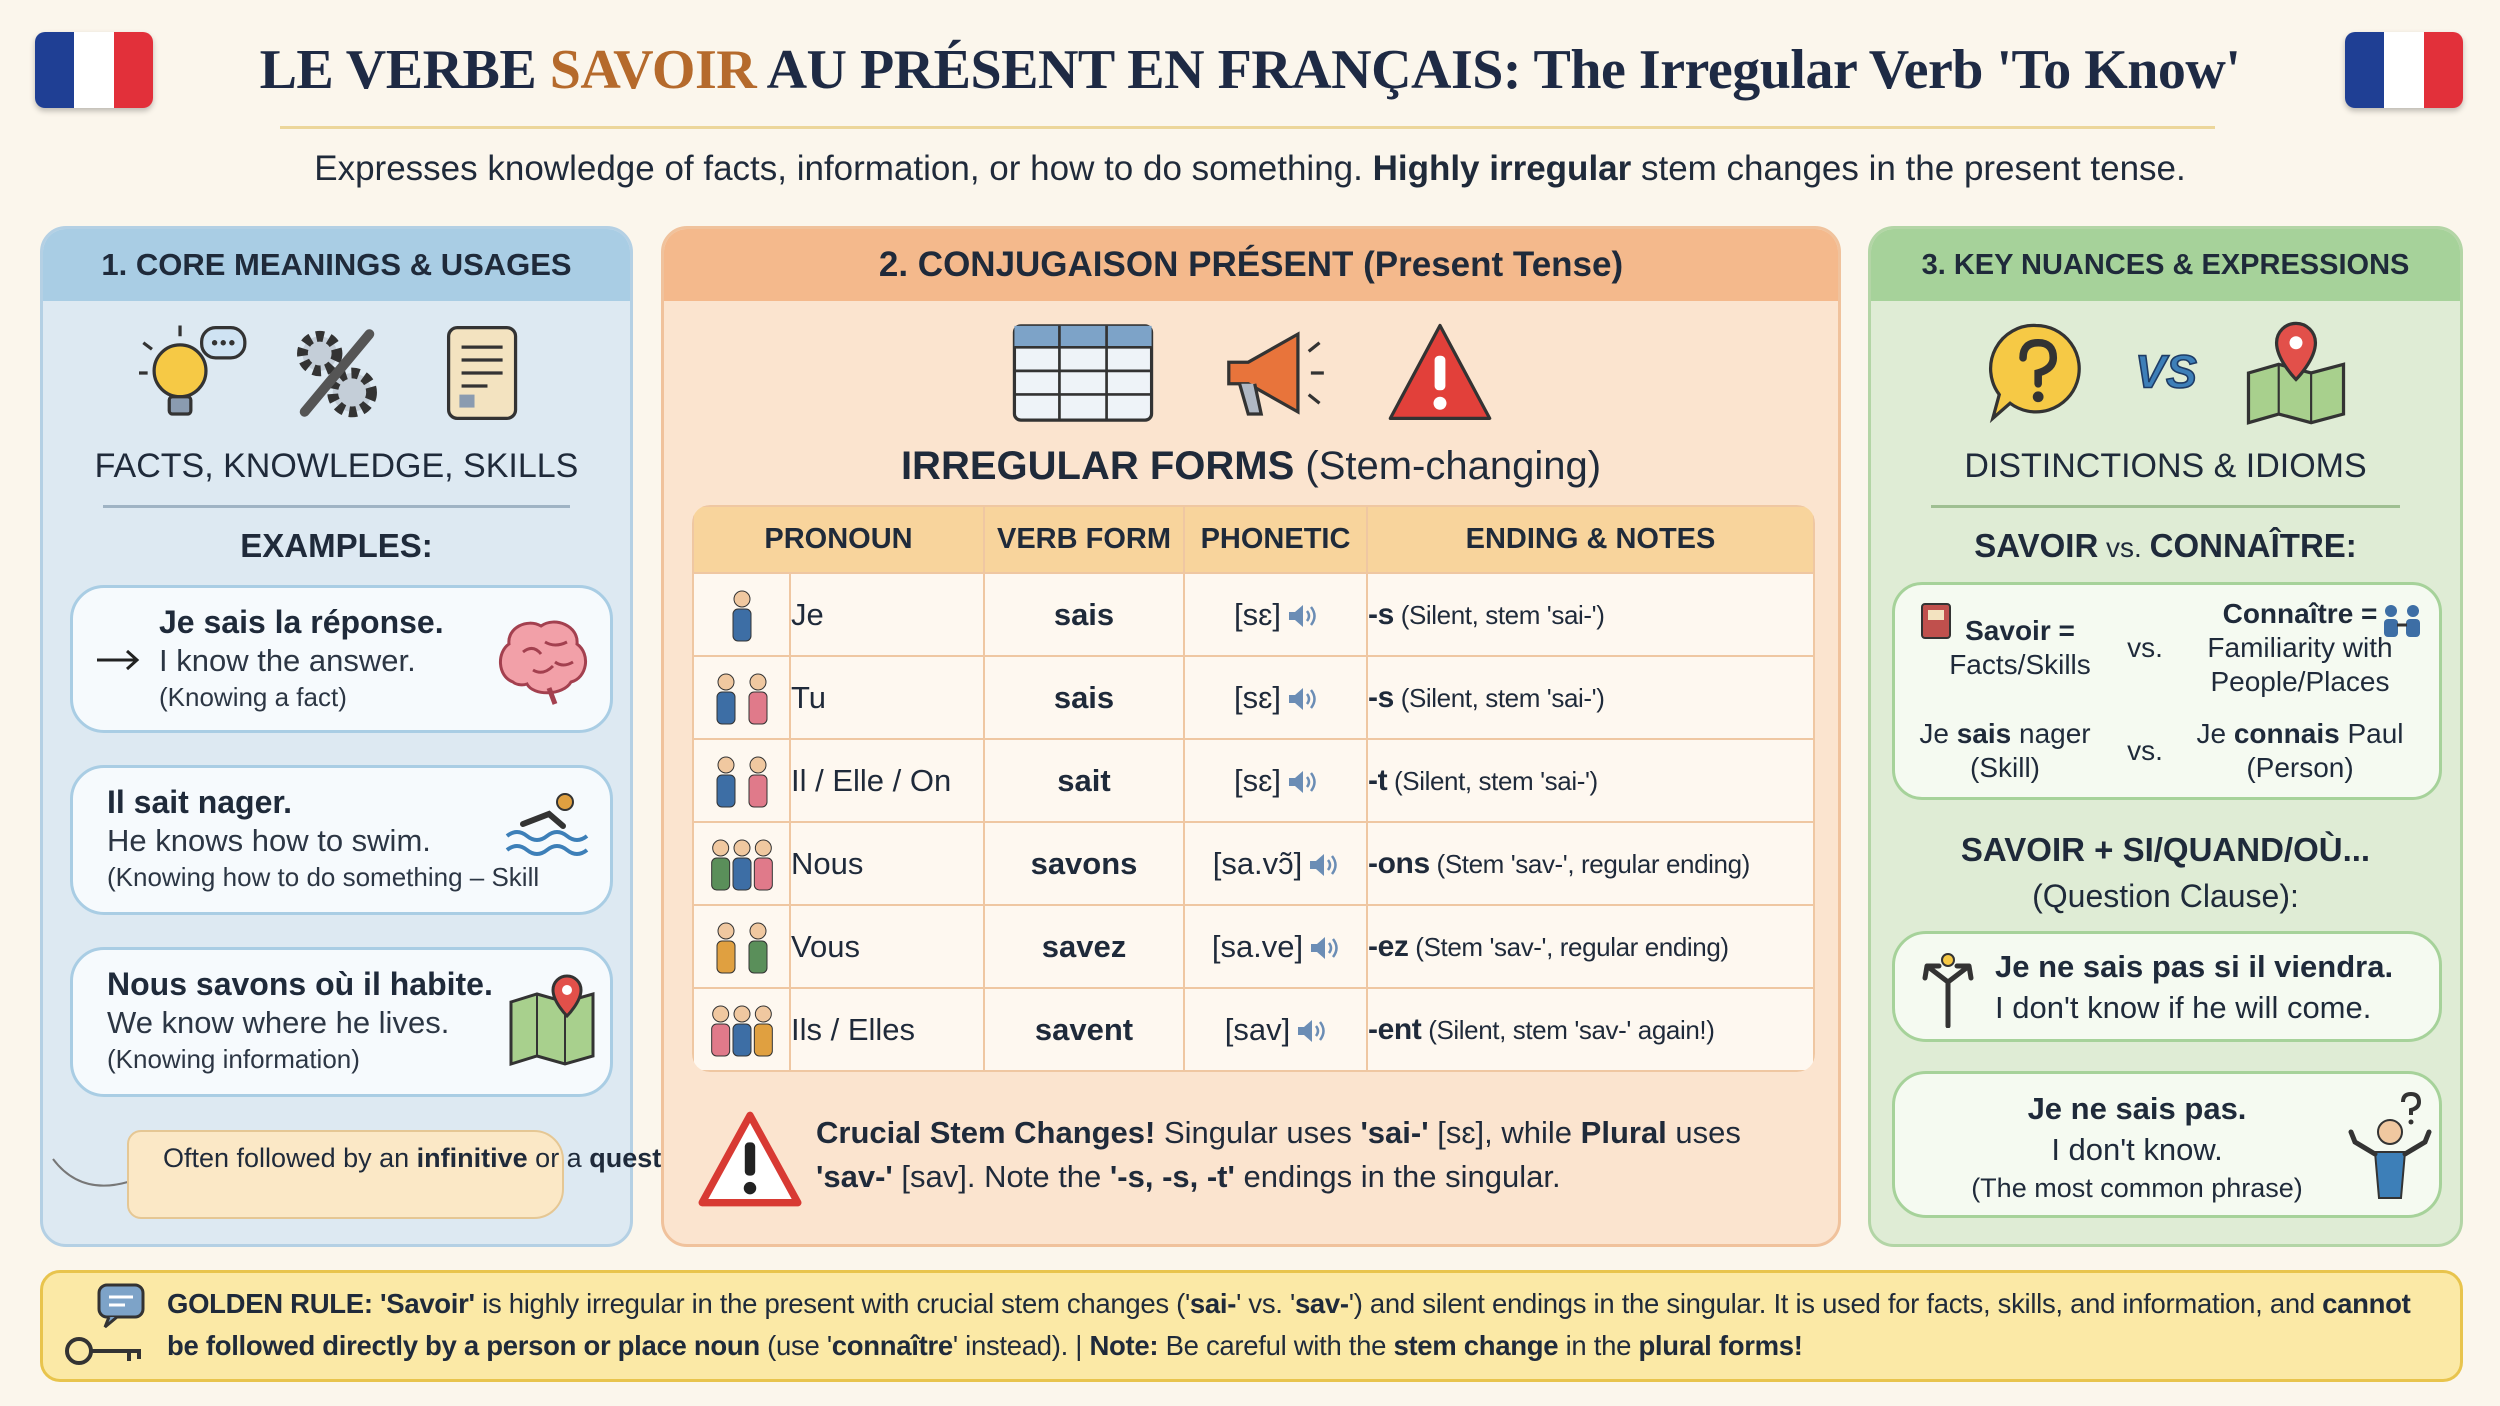 This screenshot has height=1406, width=2500. What do you see at coordinates (1703, 1132) in the screenshot?
I see `text-segment: uses` at bounding box center [1703, 1132].